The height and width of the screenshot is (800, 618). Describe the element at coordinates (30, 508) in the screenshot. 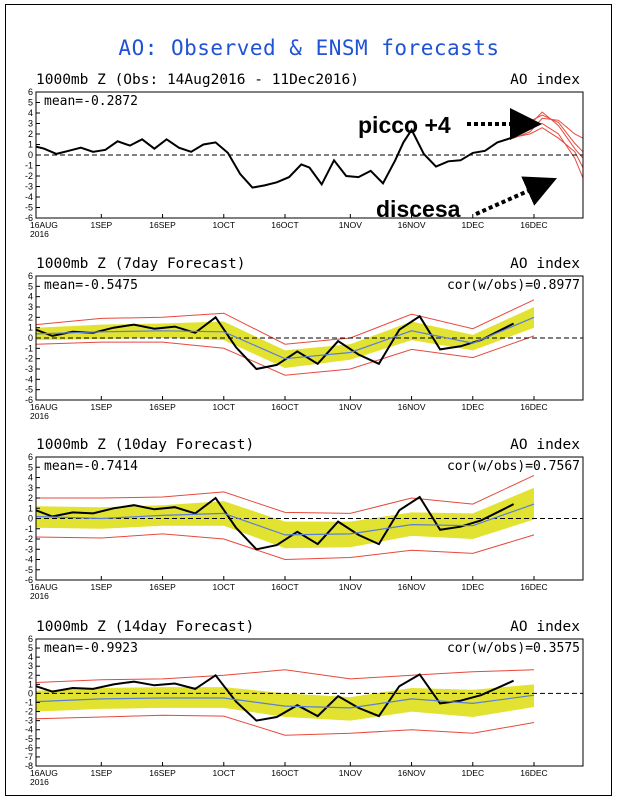

I see `panel-3-ytick-label: 1` at that location.